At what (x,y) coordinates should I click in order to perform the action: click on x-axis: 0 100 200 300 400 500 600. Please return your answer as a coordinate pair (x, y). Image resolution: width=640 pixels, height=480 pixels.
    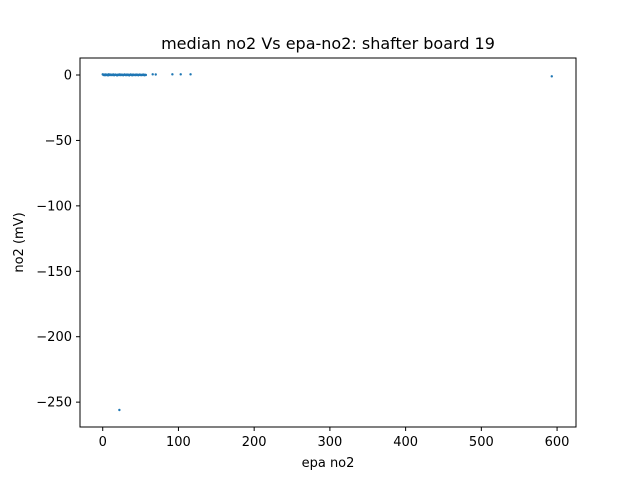
    Looking at the image, I should click on (334, 438).